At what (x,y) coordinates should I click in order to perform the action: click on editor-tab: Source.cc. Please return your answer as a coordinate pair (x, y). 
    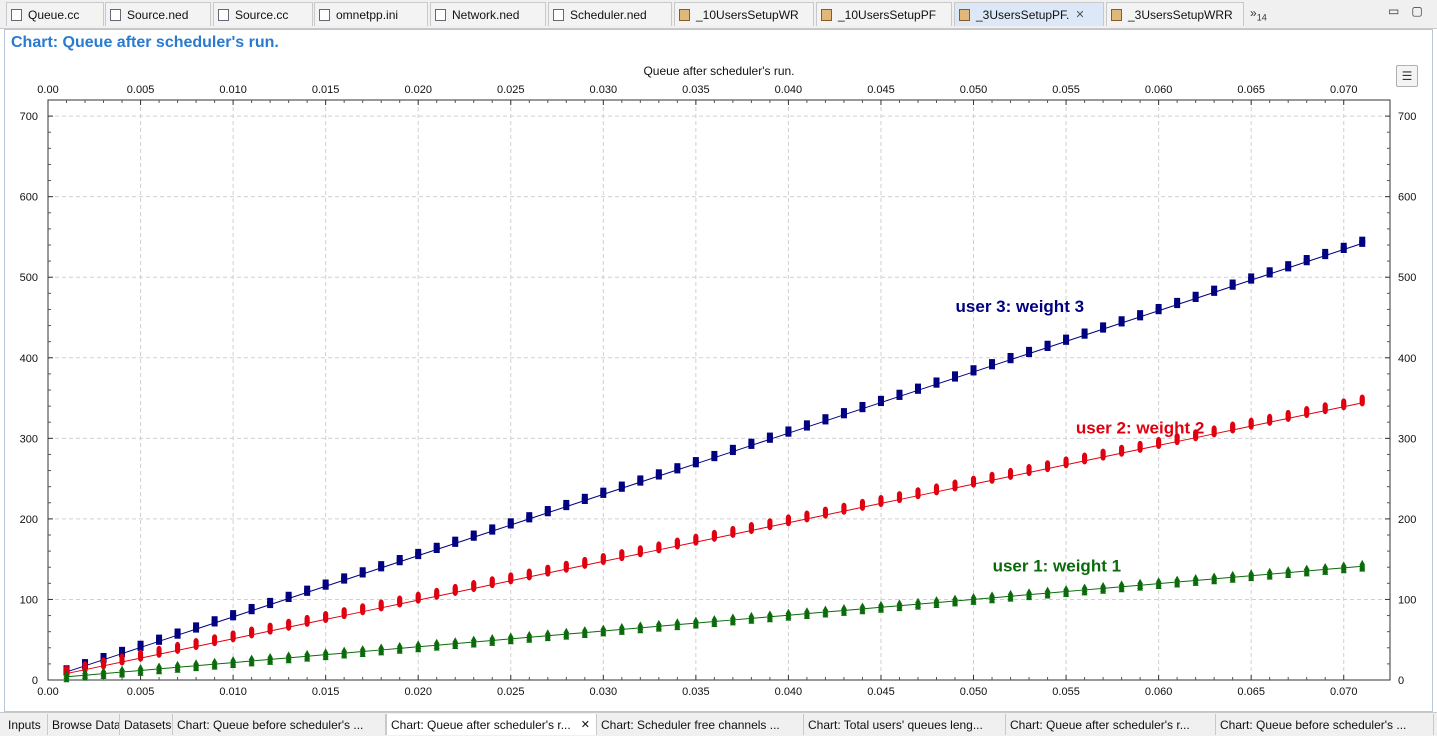
    Looking at the image, I should click on (263, 14).